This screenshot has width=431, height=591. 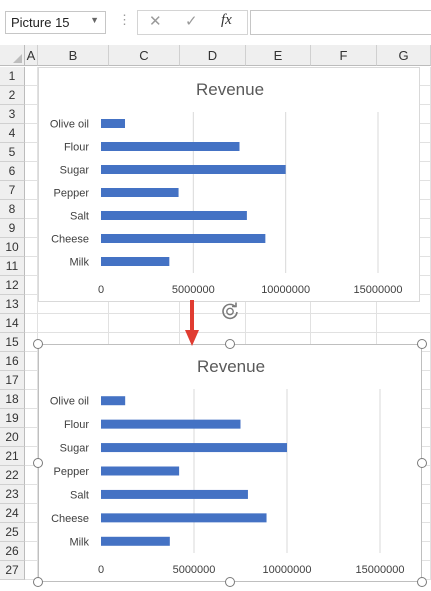 I want to click on resize-handle-bottom, so click(x=230, y=582).